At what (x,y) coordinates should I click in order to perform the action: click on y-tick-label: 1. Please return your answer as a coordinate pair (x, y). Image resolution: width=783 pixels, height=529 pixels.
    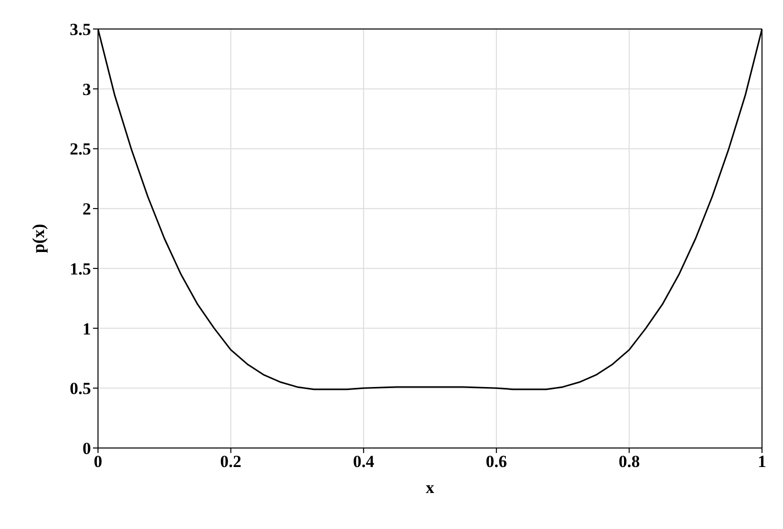
    Looking at the image, I should click on (86, 328).